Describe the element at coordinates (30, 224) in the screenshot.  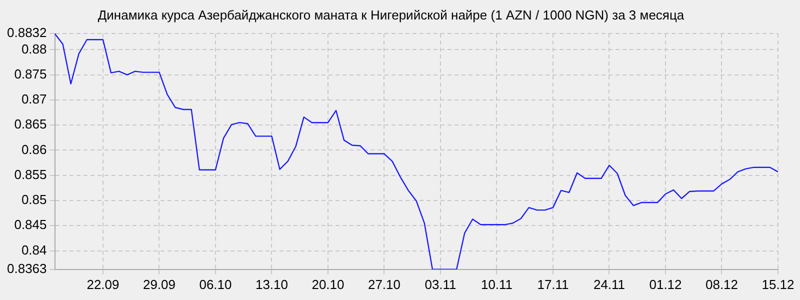
I see `y-tick-label: 0.845` at that location.